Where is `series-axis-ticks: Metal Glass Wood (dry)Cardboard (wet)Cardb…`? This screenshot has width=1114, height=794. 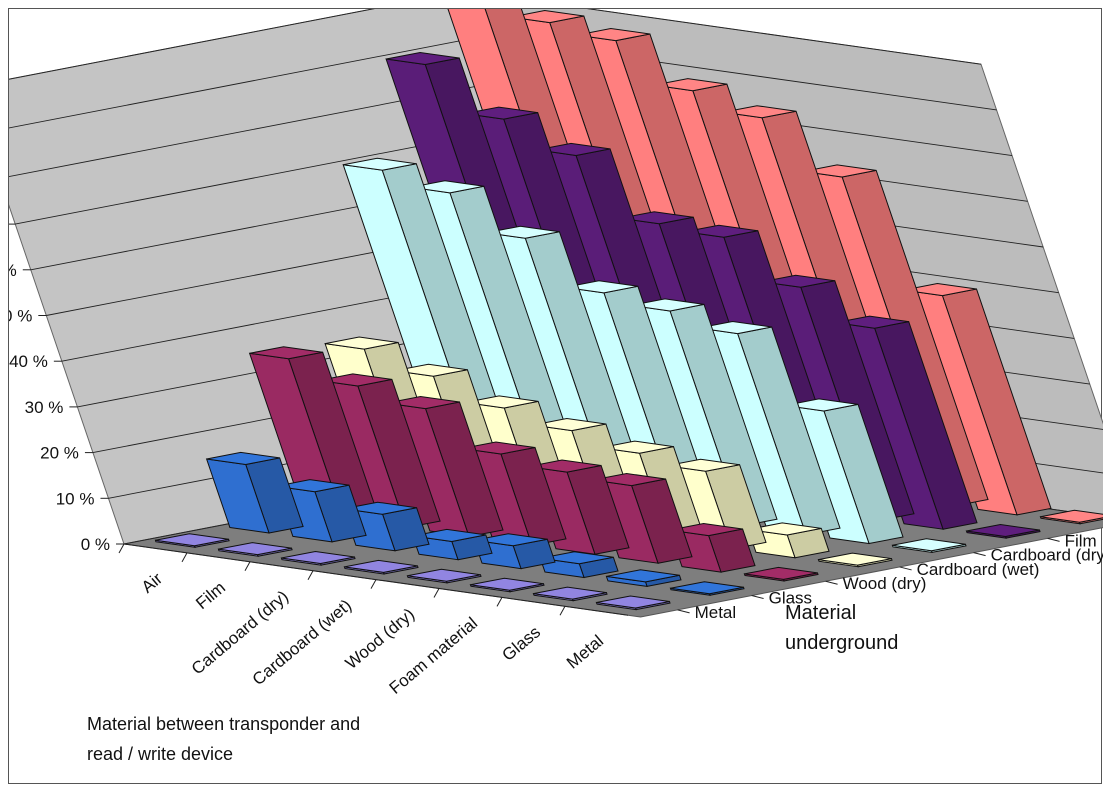 series-axis-ticks: Metal Glass Wood (dry)Cardboard (wet)Cardb… is located at coordinates (890, 576).